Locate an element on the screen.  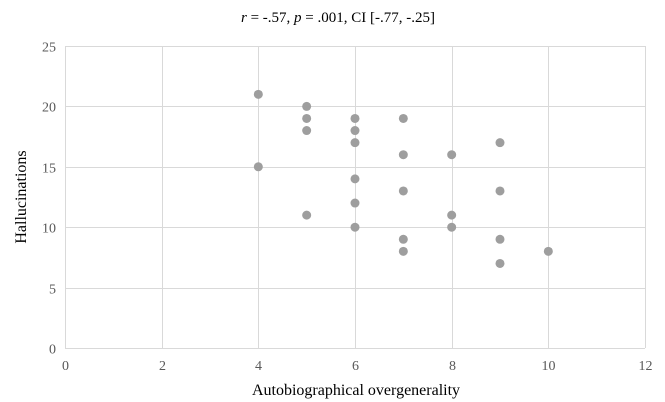
chart-title-part: = .001, CI [-.77, -.25] is located at coordinates (368, 18).